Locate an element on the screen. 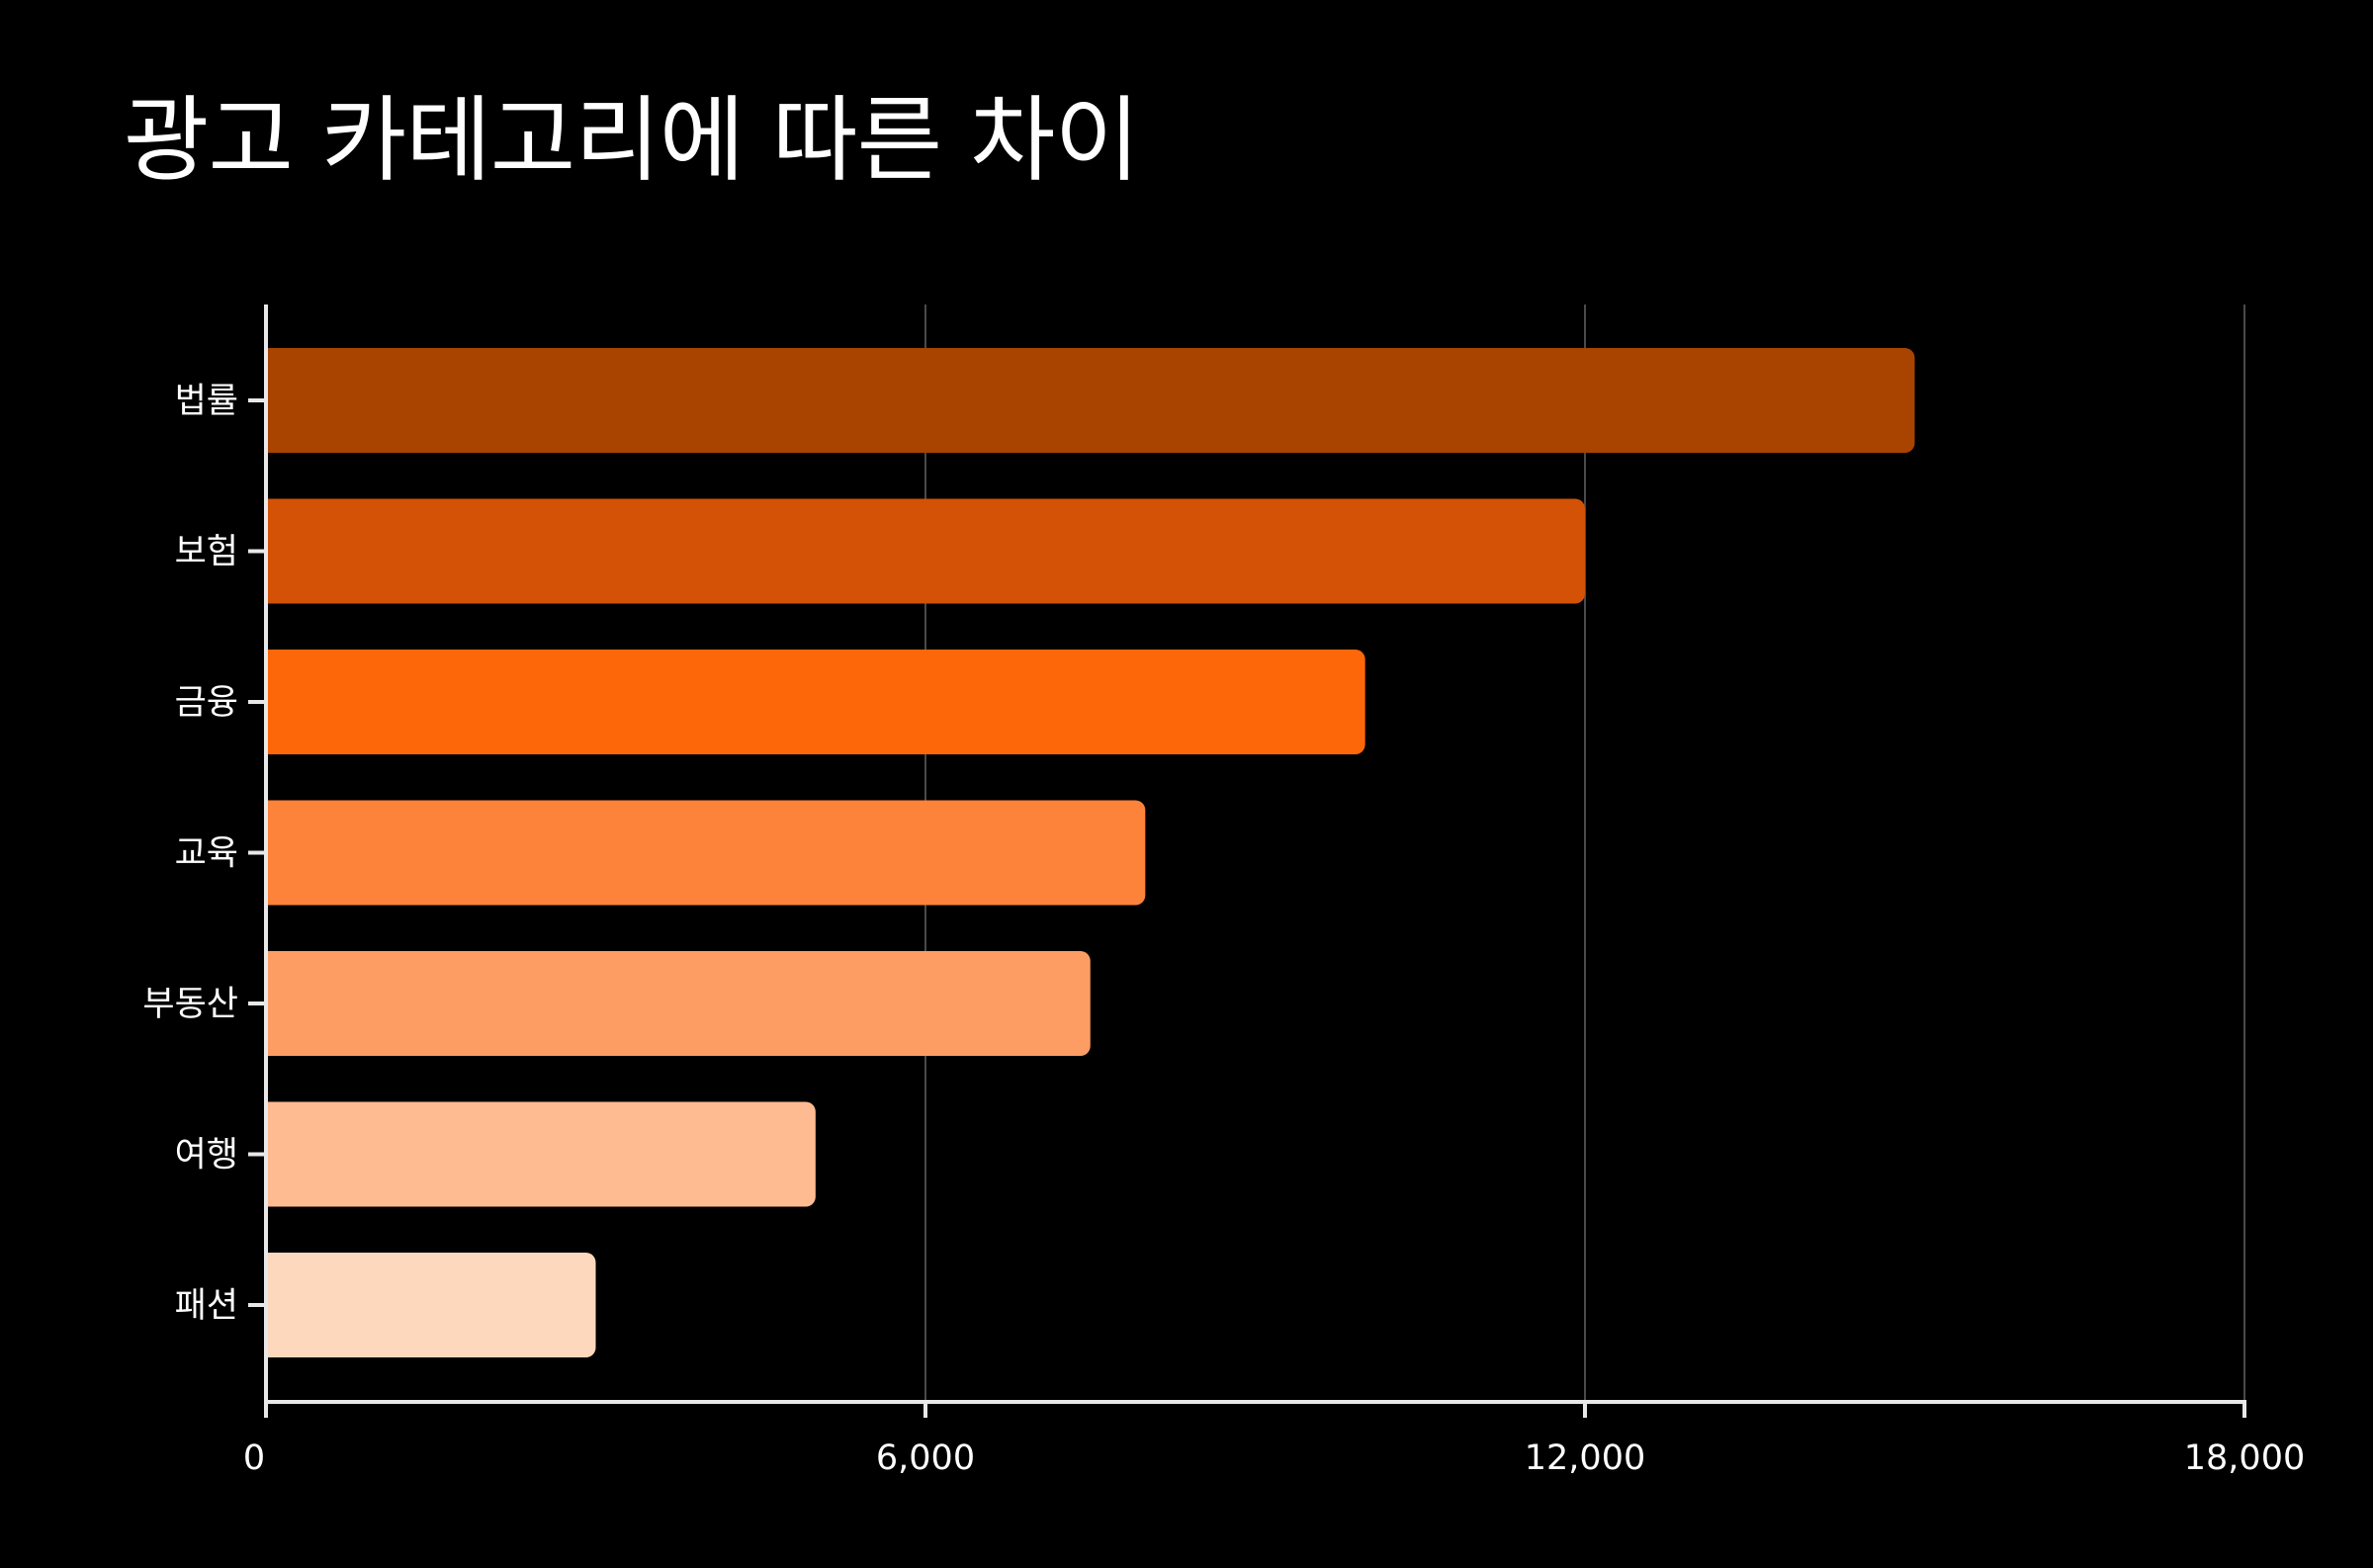  y-tick-label-2: 금융 is located at coordinates (206, 703).